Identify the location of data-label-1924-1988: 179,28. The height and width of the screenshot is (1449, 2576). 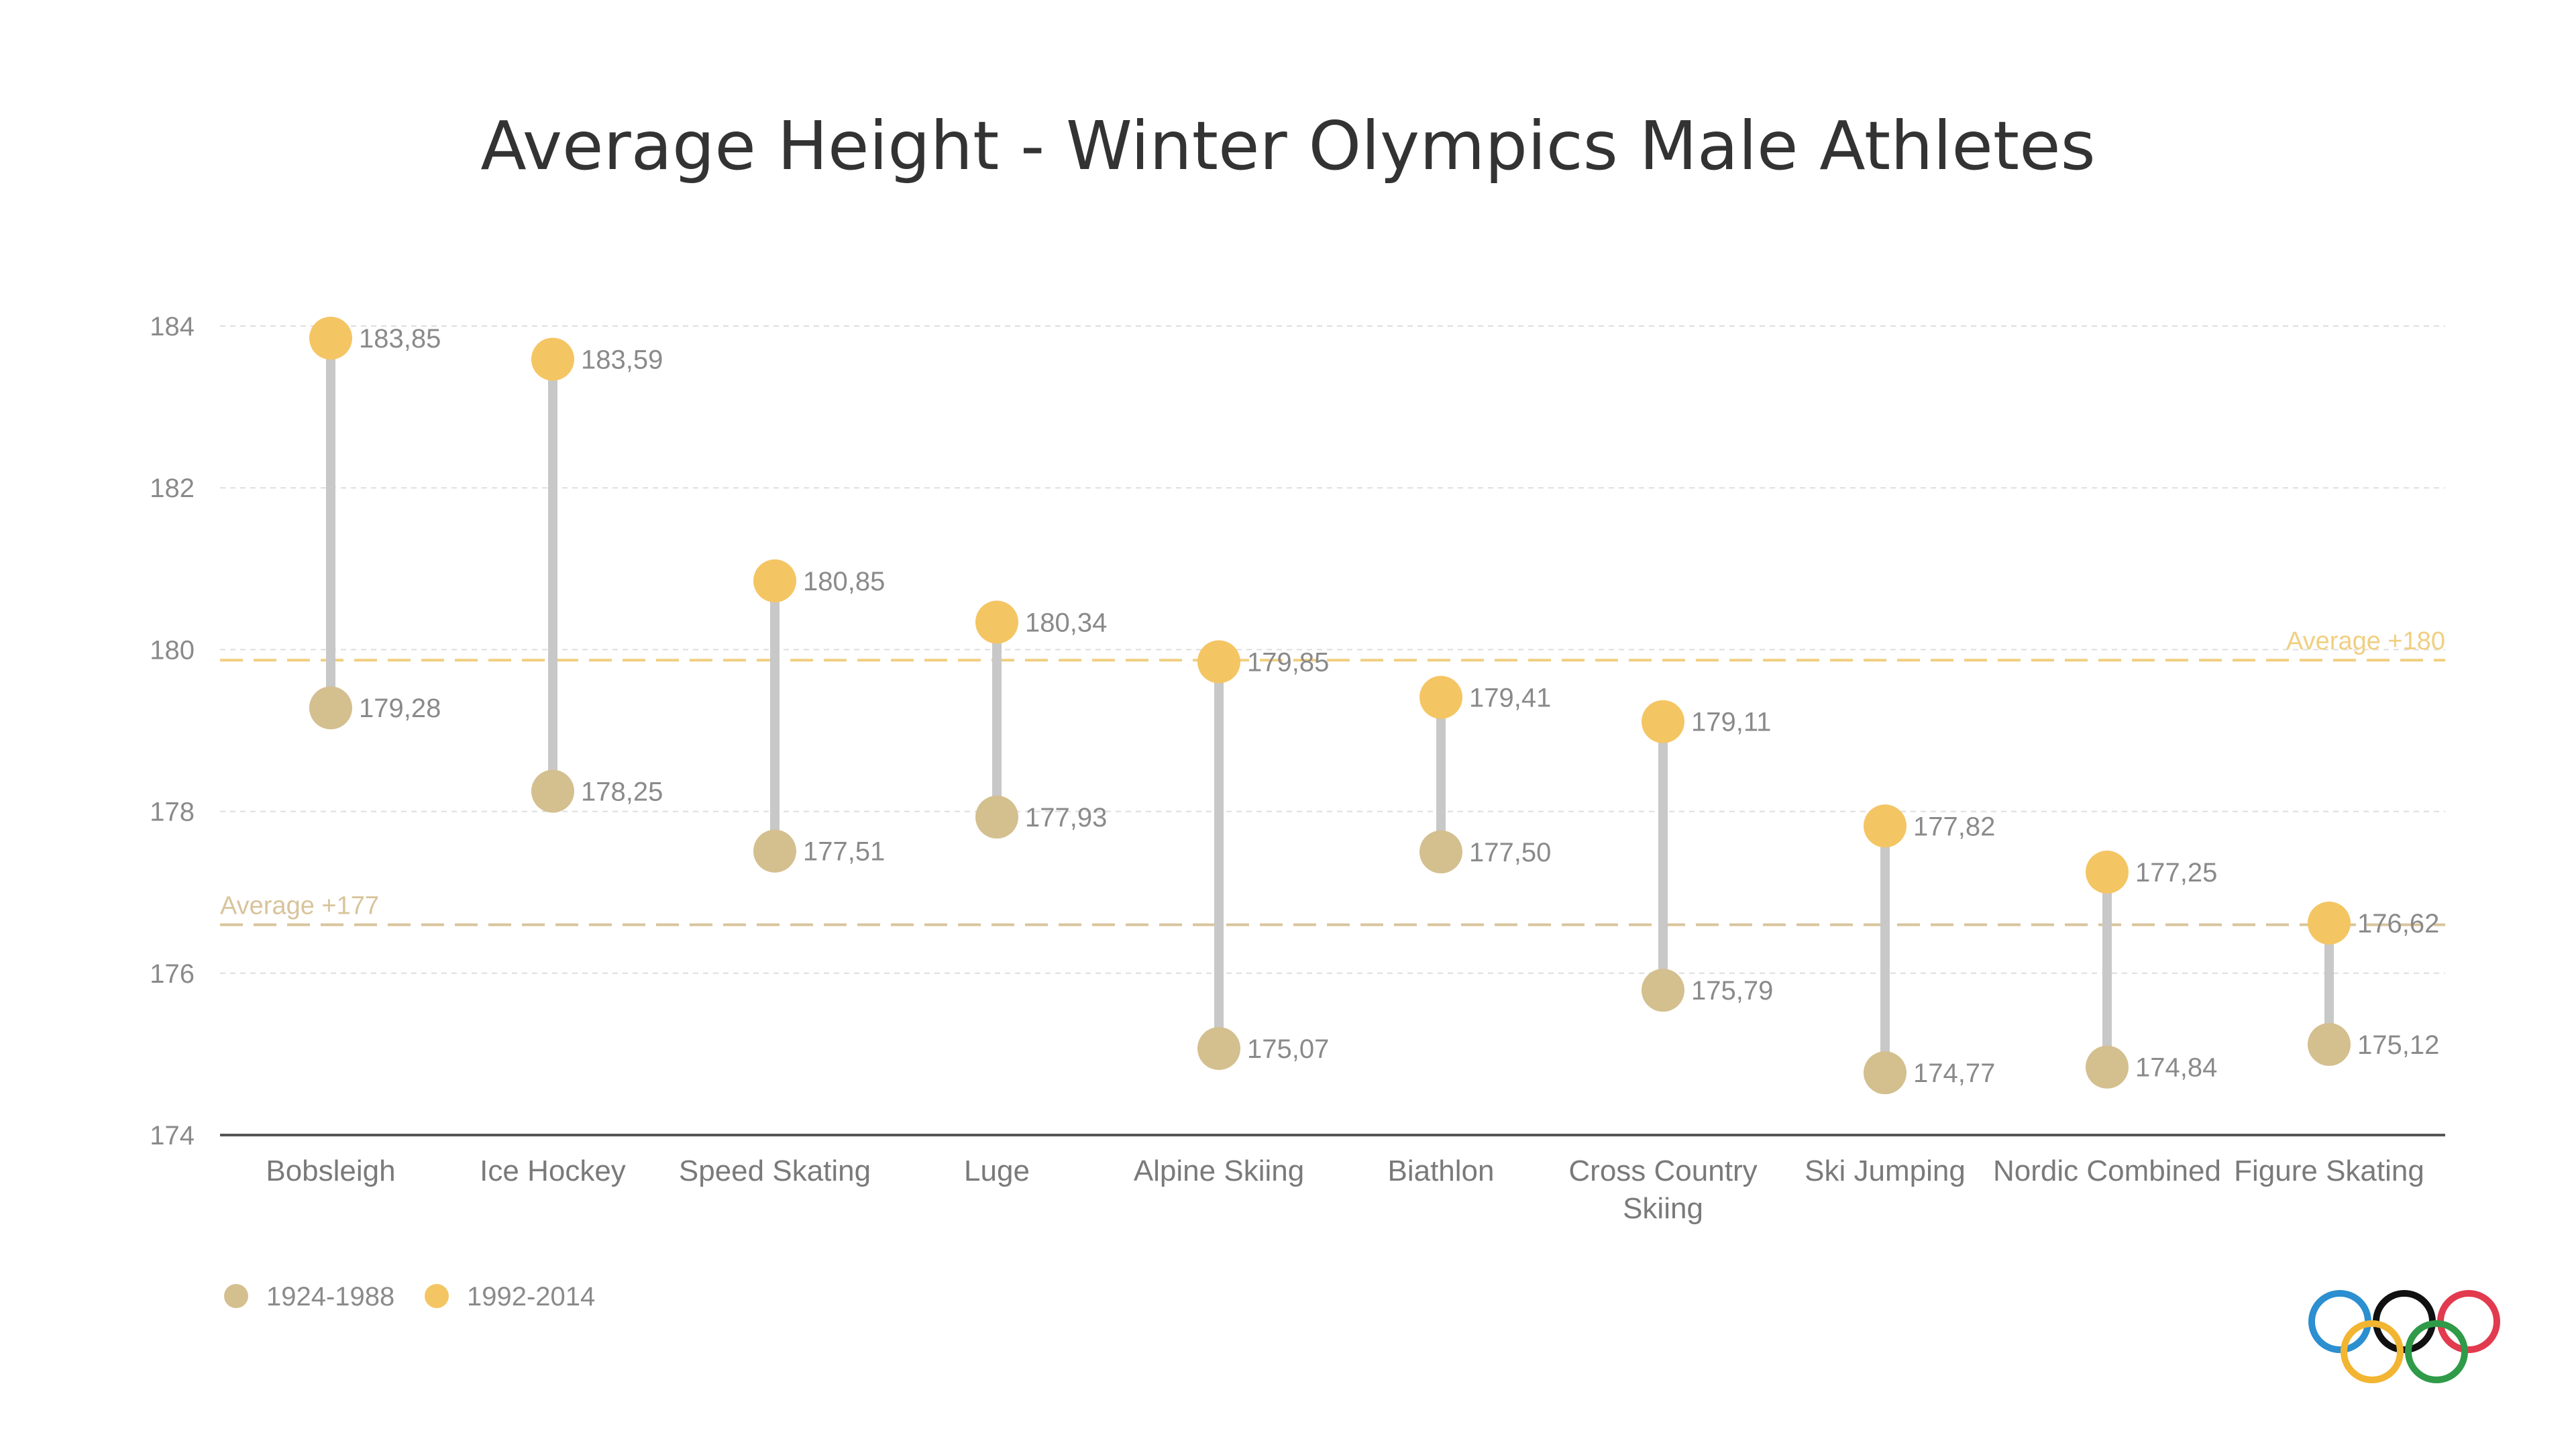
(400, 708).